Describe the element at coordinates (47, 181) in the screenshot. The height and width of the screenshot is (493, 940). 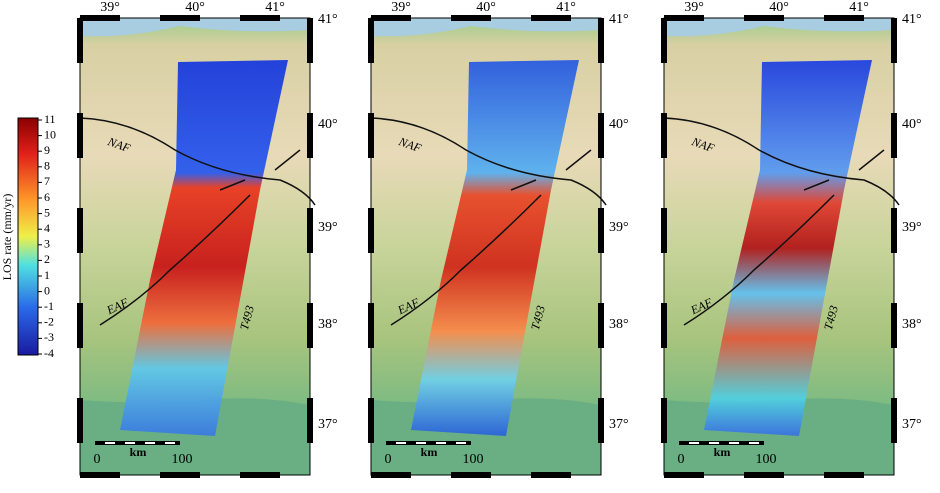
I see `colorbar-tick-label: 7` at that location.